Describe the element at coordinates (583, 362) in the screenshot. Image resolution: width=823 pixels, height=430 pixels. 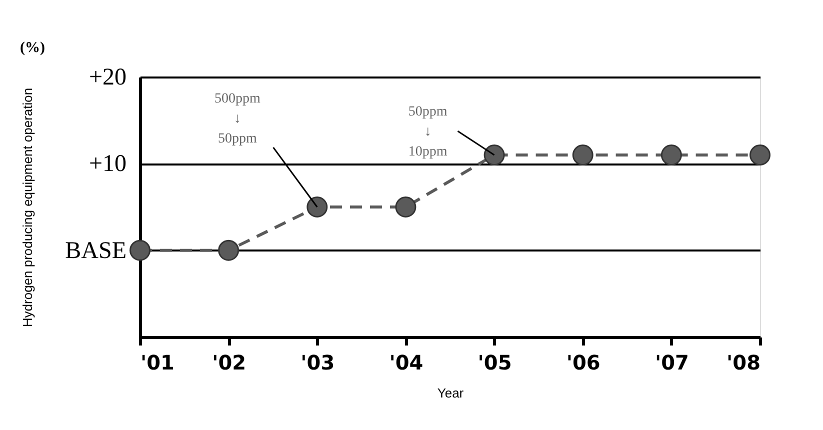
I see `x-tick-label: '06` at that location.